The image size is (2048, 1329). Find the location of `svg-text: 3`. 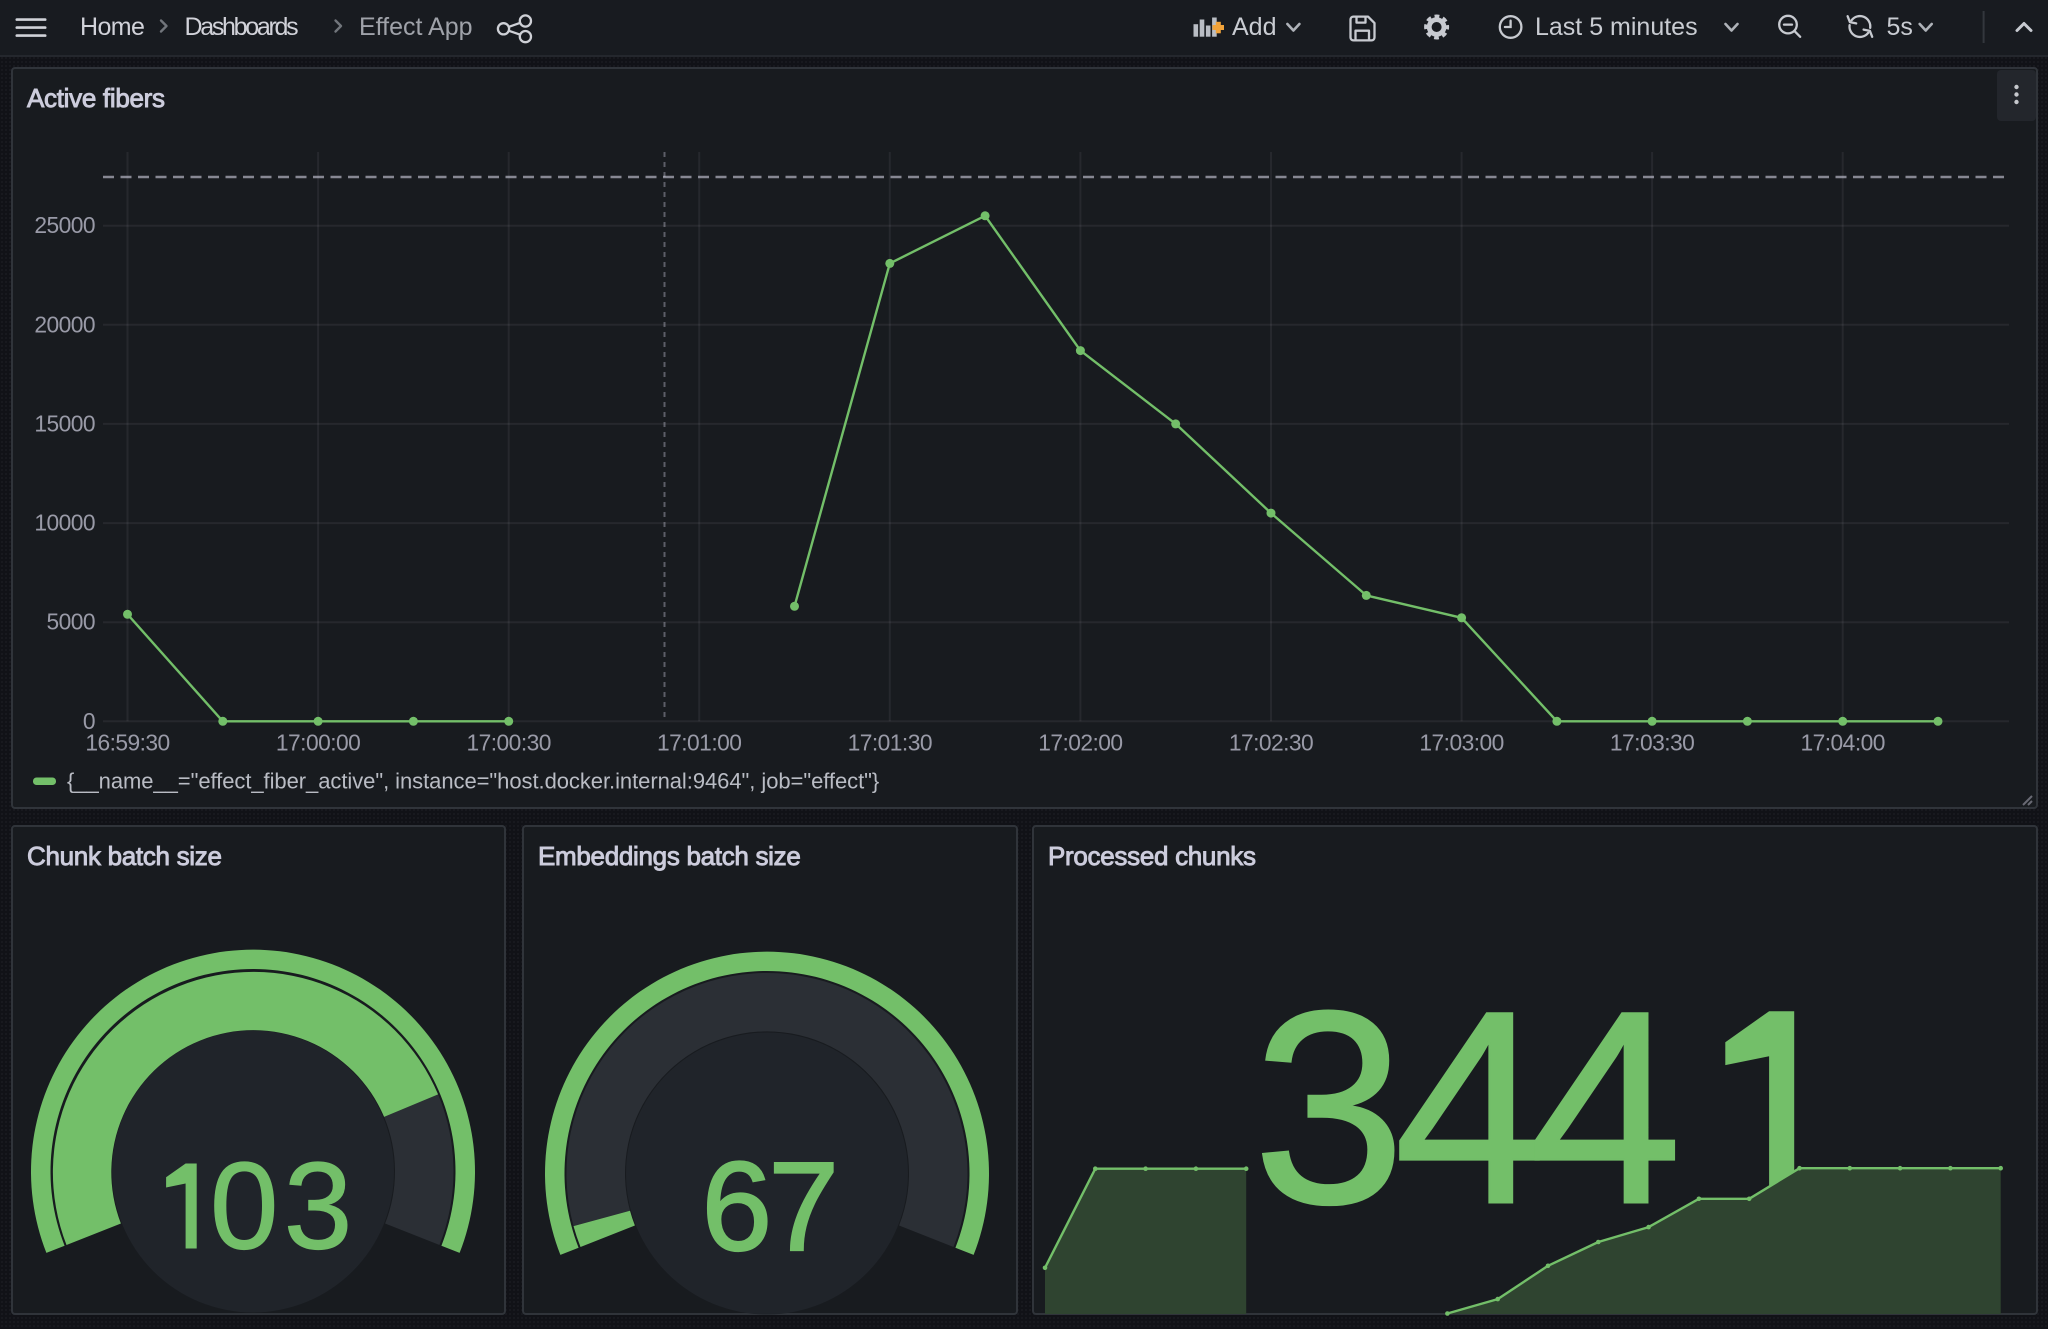

svg-text: 3 is located at coordinates (1329, 1108).